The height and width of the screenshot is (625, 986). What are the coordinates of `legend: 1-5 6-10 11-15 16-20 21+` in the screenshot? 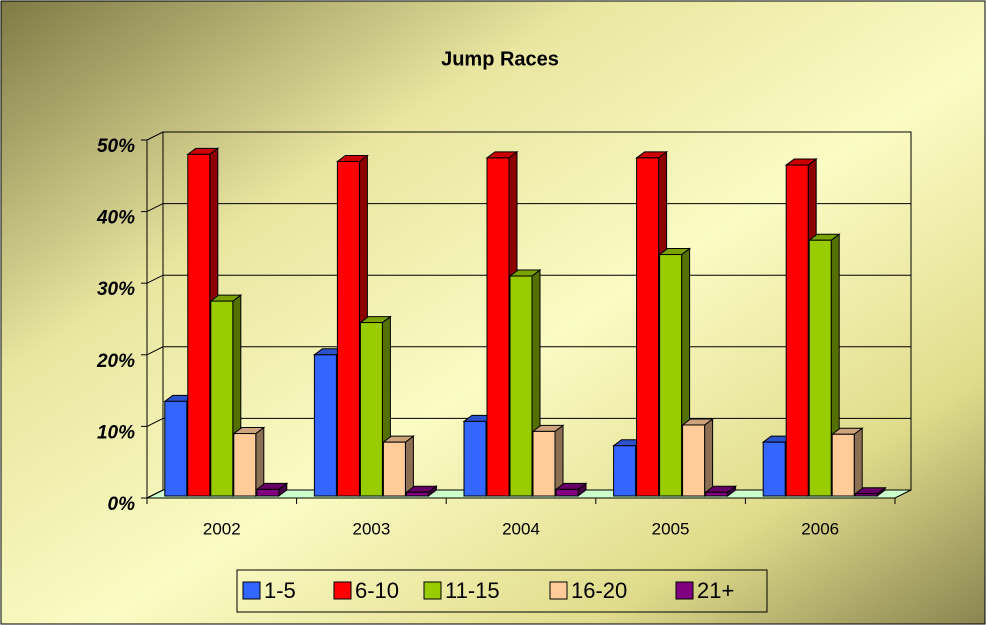 It's located at (488, 590).